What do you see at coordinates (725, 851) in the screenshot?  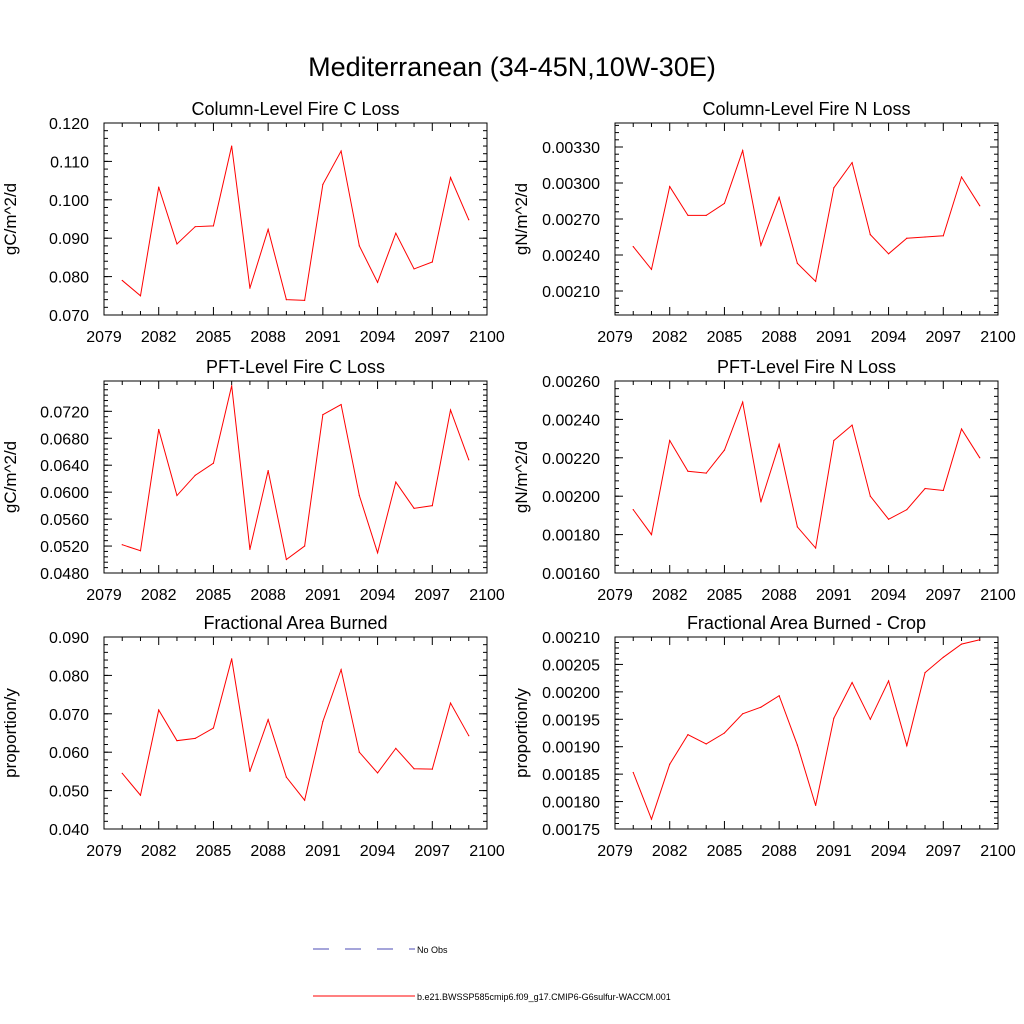 I see `x-tick-label: 2085` at bounding box center [725, 851].